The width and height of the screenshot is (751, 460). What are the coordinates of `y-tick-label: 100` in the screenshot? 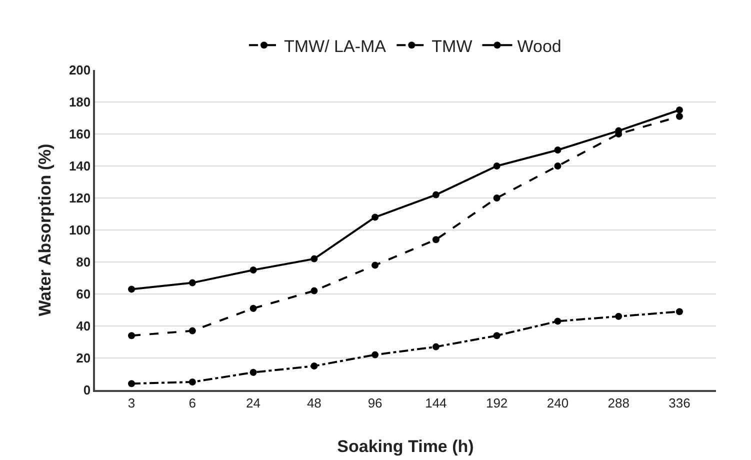 It's located at (79, 230).